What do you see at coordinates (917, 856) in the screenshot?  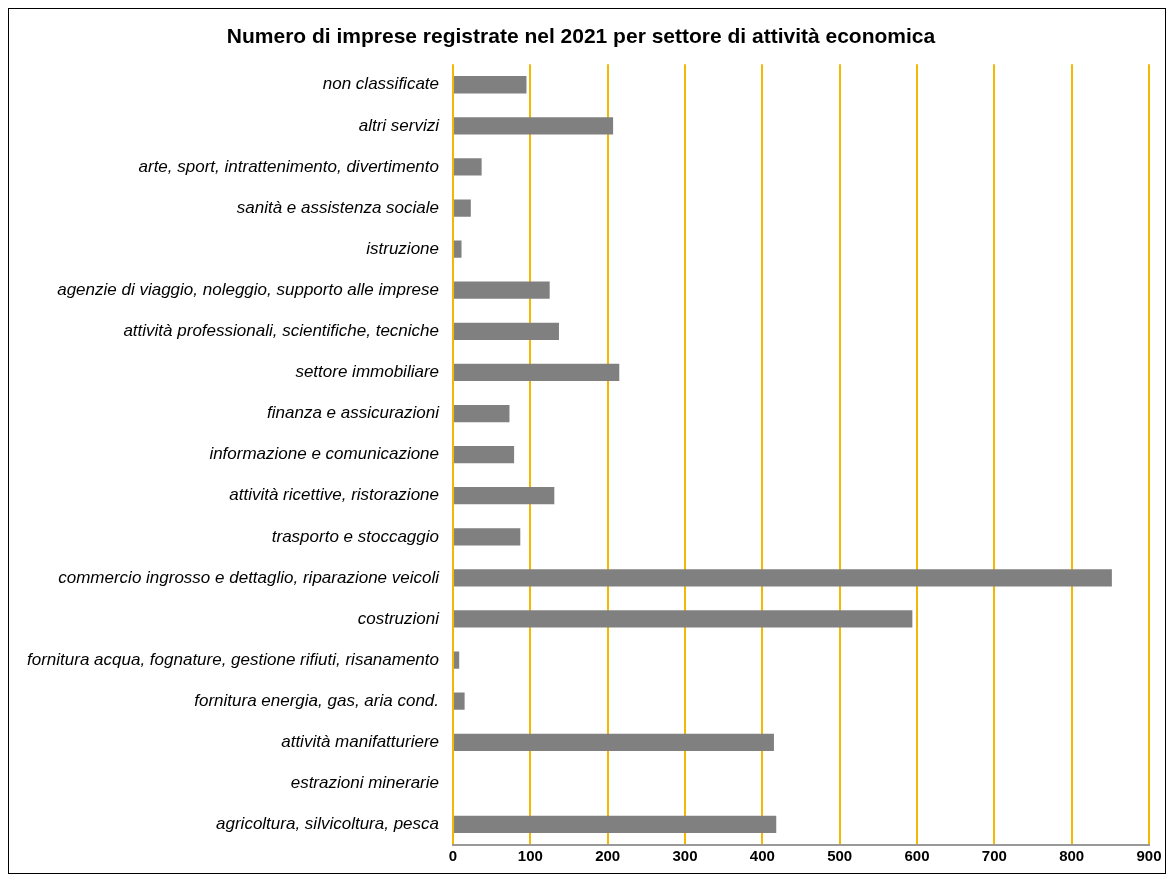 I see `x-tick-label: 600` at bounding box center [917, 856].